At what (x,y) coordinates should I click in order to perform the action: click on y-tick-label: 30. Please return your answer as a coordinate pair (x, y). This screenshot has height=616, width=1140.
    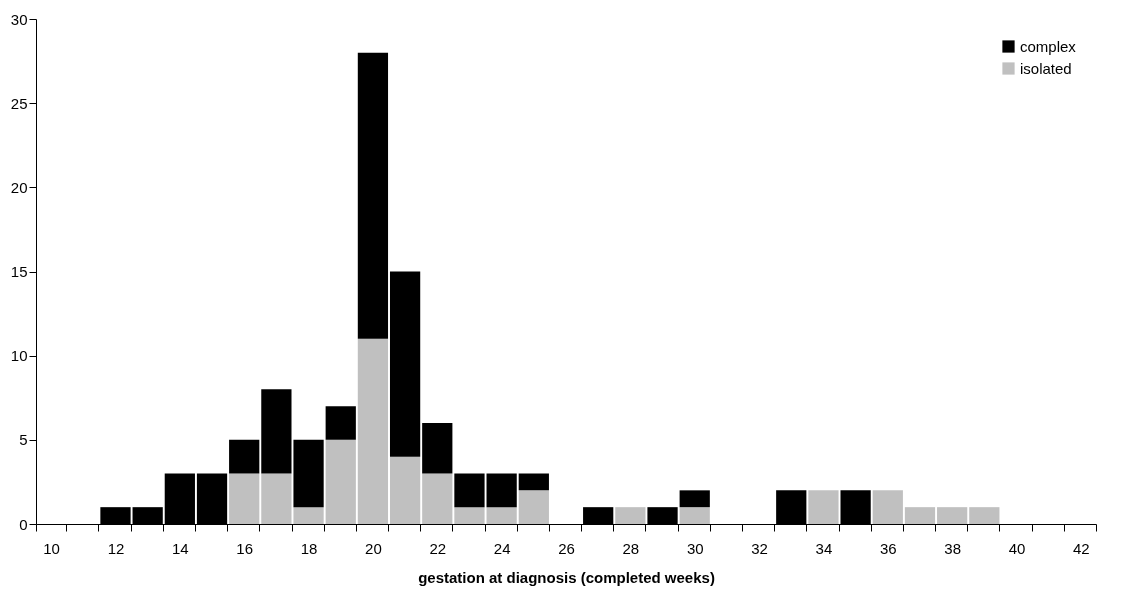
    Looking at the image, I should click on (19, 19).